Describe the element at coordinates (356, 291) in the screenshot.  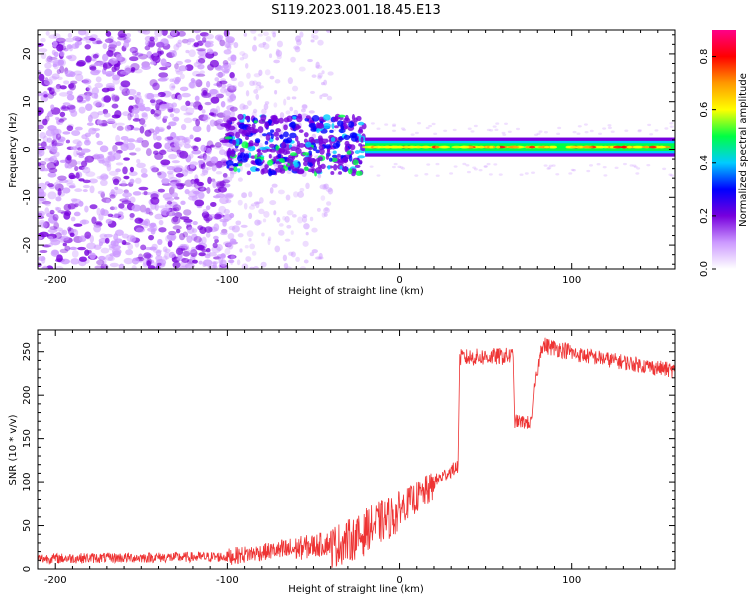
I see `spectrogram-xlabel: Height of straight line (km)` at that location.